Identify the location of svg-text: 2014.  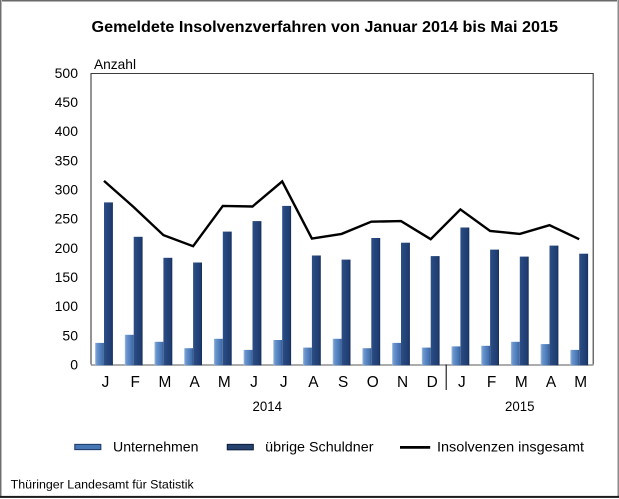
(268, 406).